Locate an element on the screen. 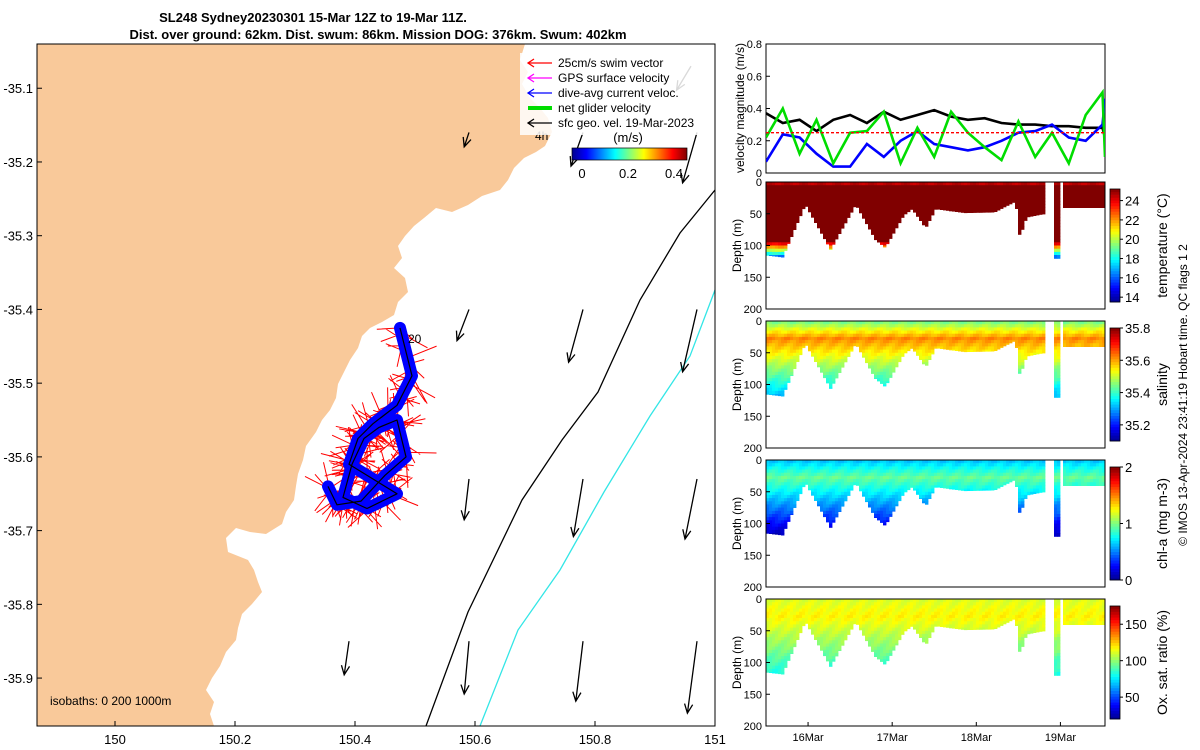 The image size is (1200, 750). colorbar-segment is located at coordinates (1115, 378).